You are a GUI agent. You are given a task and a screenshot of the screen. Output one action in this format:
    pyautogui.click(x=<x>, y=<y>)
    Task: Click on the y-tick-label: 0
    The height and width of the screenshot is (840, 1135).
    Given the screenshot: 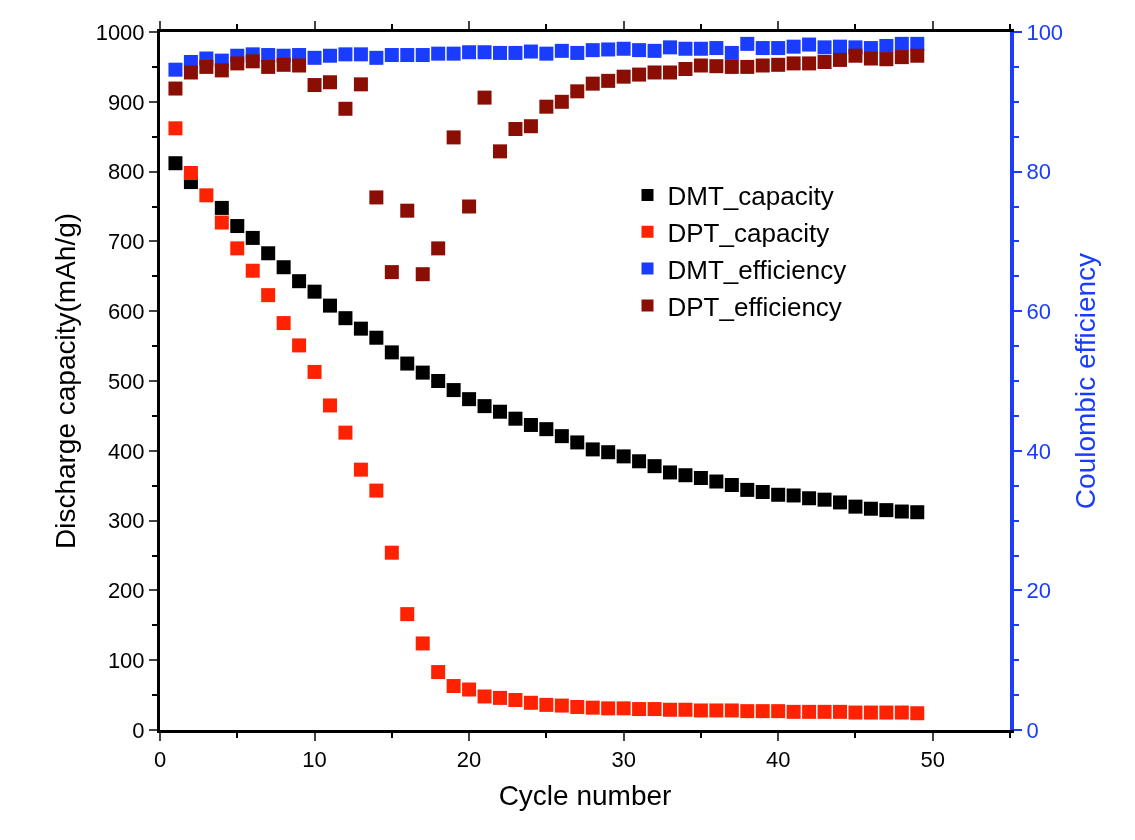 What is the action you would take?
    pyautogui.click(x=138, y=730)
    